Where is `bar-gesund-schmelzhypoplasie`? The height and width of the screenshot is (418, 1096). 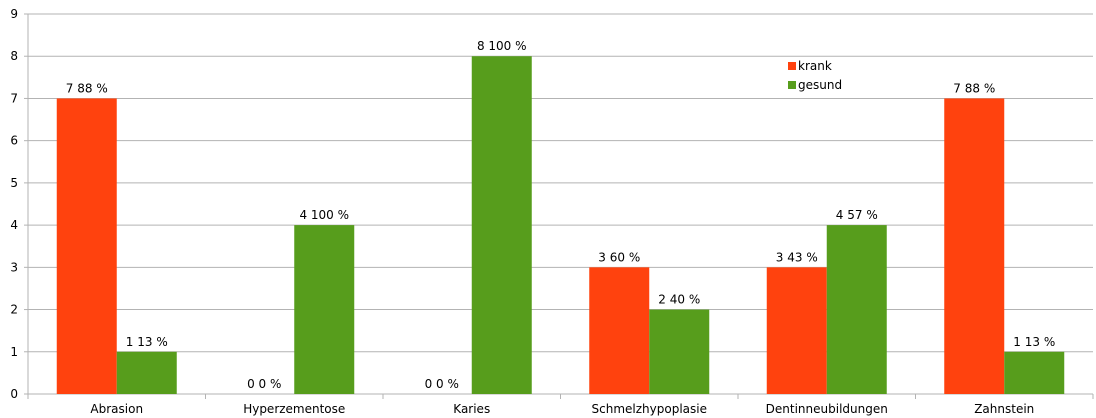
bar-gesund-schmelzhypoplasie is located at coordinates (679, 351).